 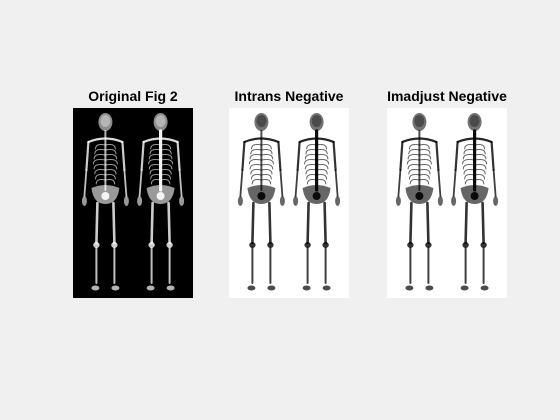 What do you see at coordinates (447, 96) in the screenshot?
I see `panel-title-imadjust: Imadjust Negative` at bounding box center [447, 96].